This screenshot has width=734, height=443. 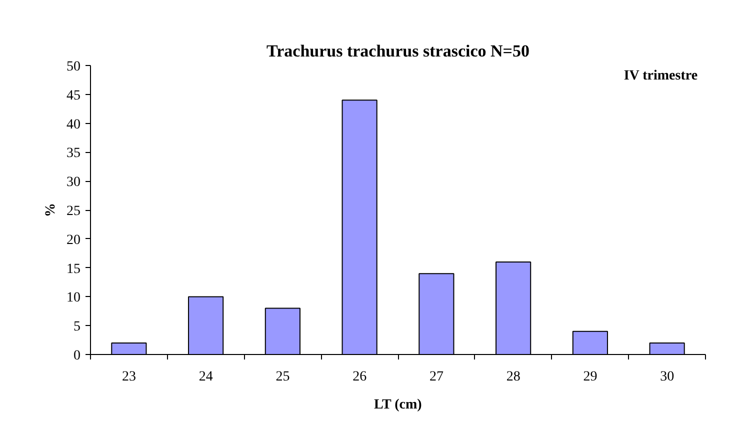 I want to click on x-tick-label: 30, so click(x=667, y=377).